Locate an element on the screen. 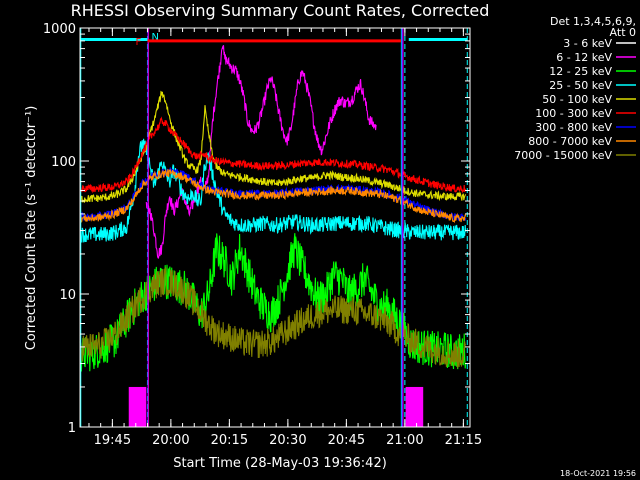 Image resolution: width=640 pixels, height=480 pixels. legend-entry-label: 6 - 12 keV is located at coordinates (584, 57).